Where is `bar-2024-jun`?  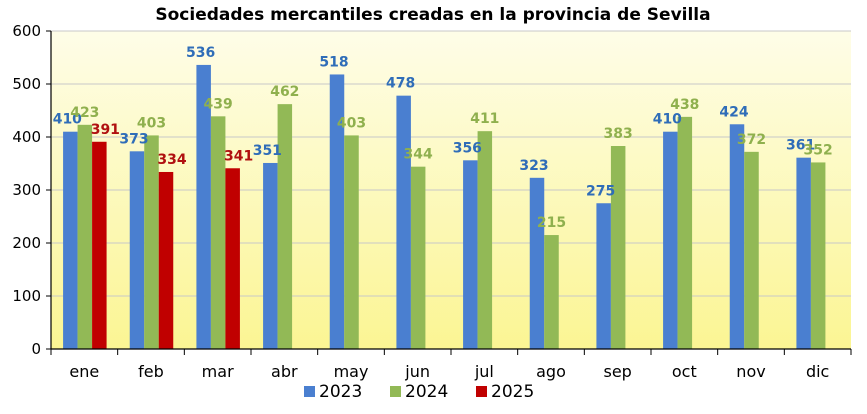
bar-2024-jun is located at coordinates (418, 257).